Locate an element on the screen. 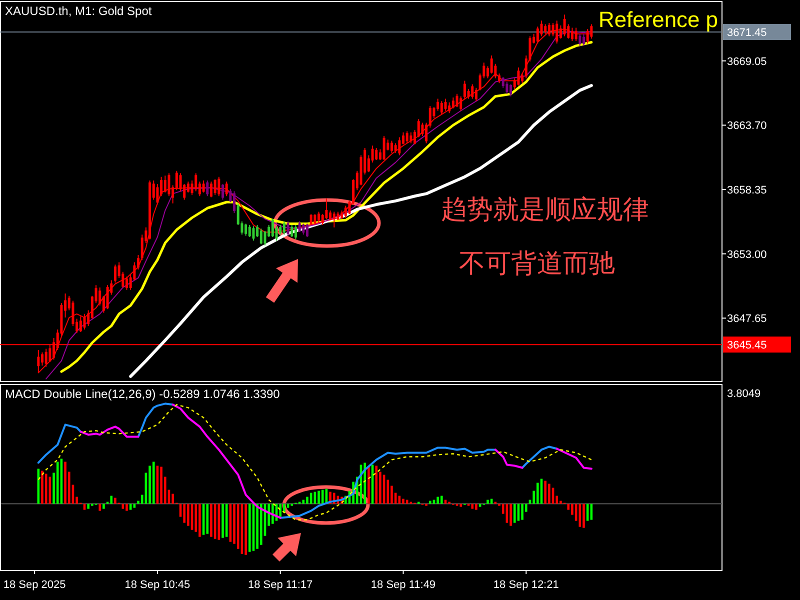 The width and height of the screenshot is (800, 600). y-tick-label: 3653.00 is located at coordinates (747, 254).